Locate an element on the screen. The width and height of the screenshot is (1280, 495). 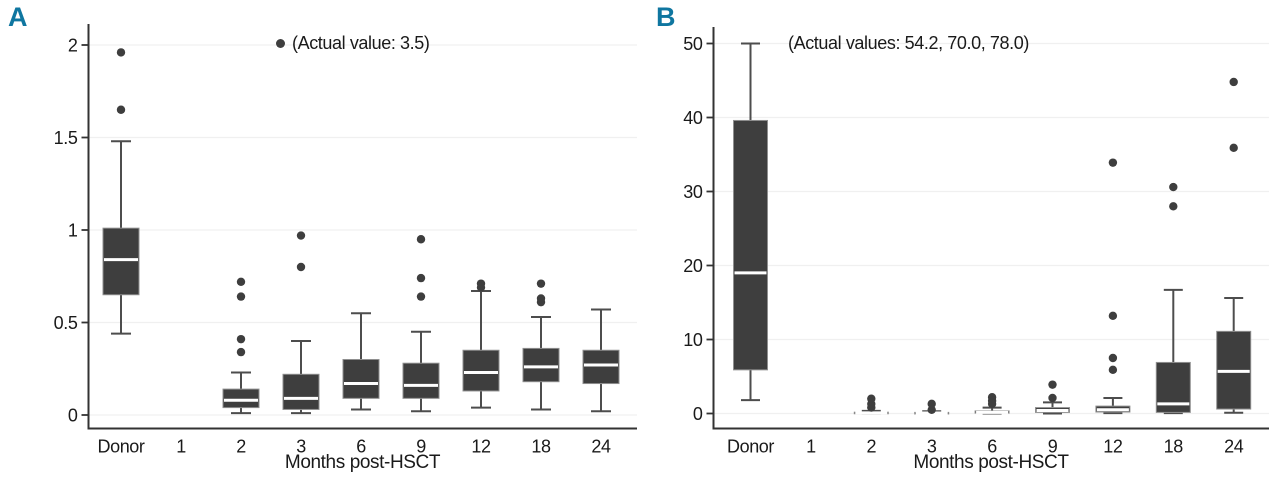
y-tick-label: 0.5 is located at coordinates (66, 323).